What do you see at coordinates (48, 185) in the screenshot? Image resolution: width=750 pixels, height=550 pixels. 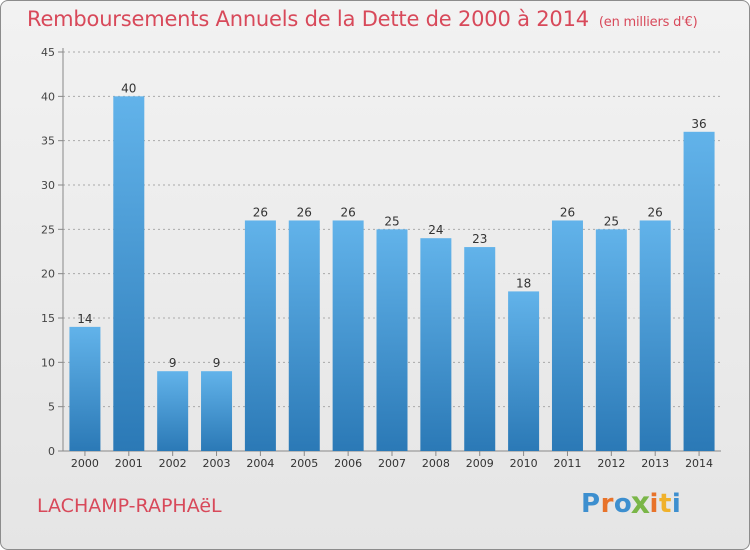 I see `y-tick-label: 30` at bounding box center [48, 185].